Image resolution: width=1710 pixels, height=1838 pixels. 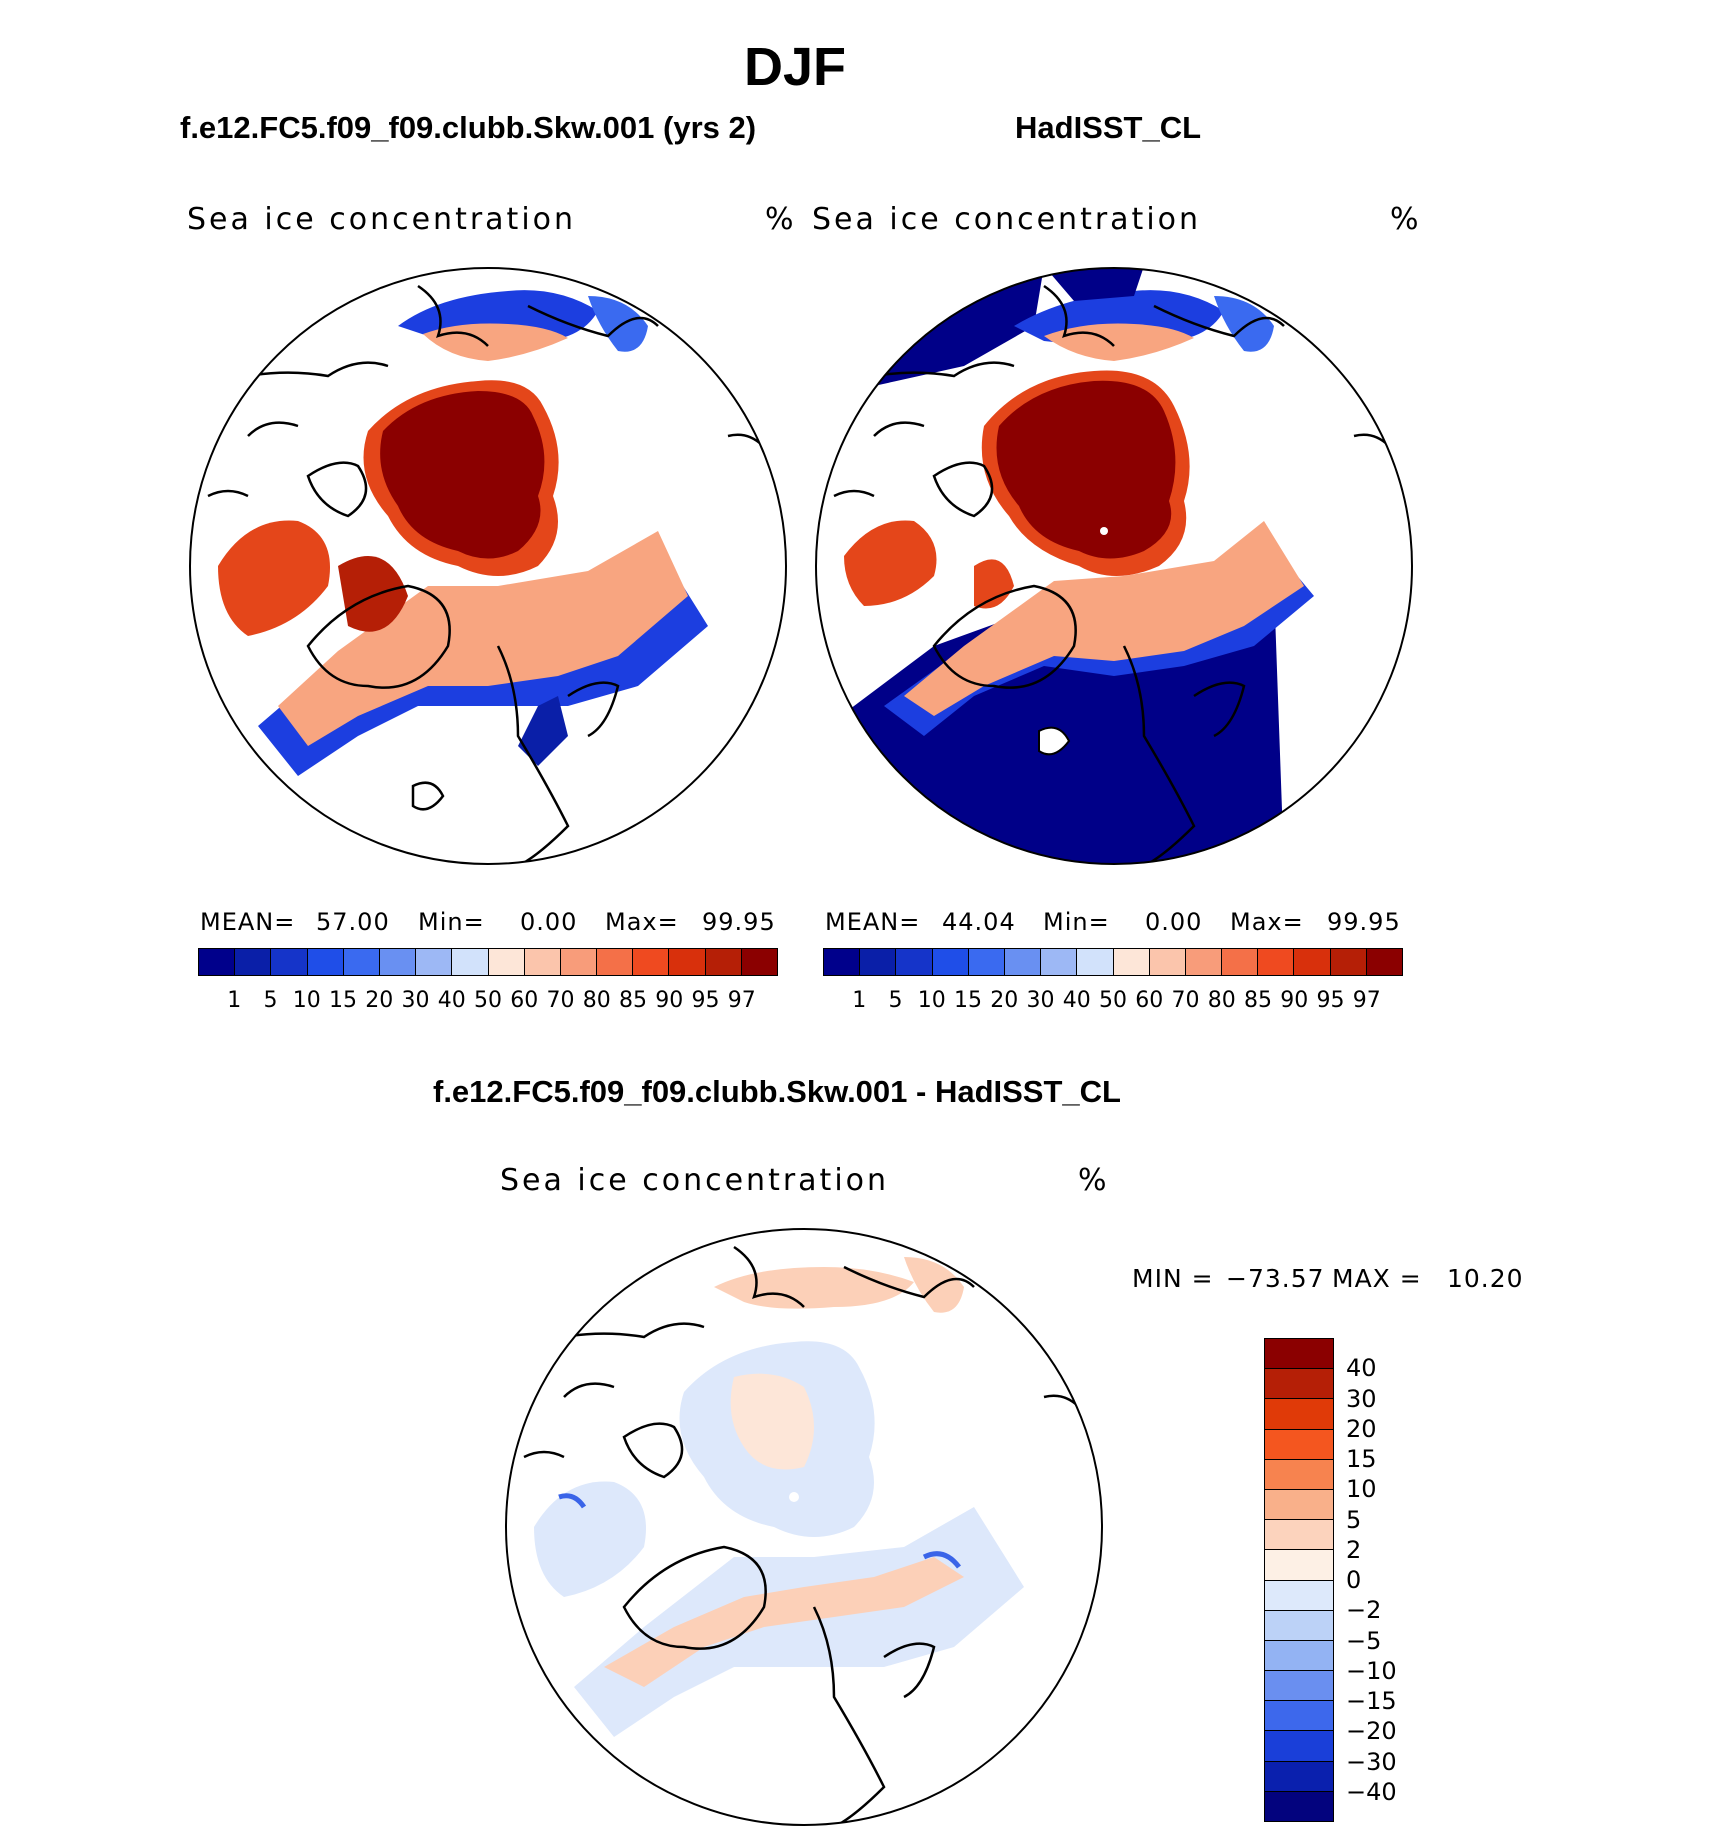 What do you see at coordinates (451, 922) in the screenshot?
I see `left-min-label: Min=` at bounding box center [451, 922].